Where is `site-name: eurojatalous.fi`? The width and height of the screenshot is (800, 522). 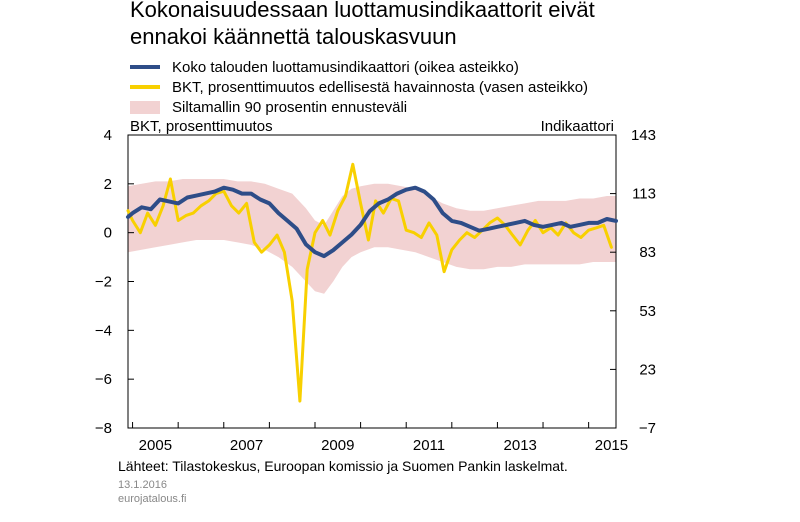
site-name: eurojatalous.fi is located at coordinates (152, 499).